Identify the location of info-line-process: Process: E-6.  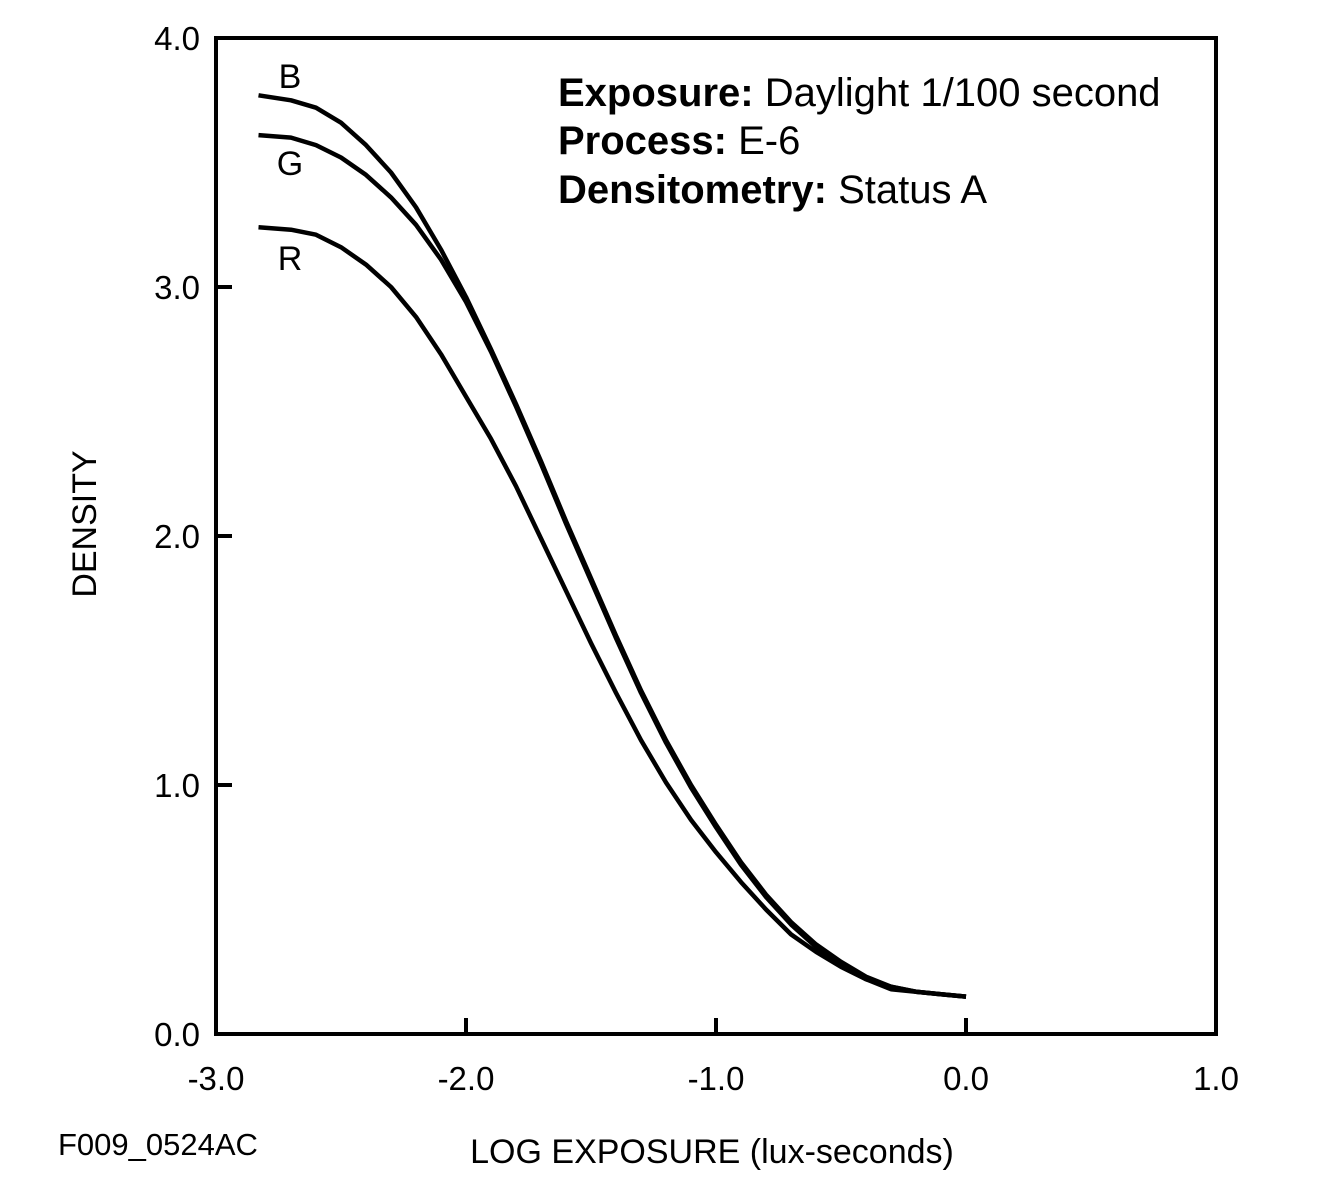
(679, 141).